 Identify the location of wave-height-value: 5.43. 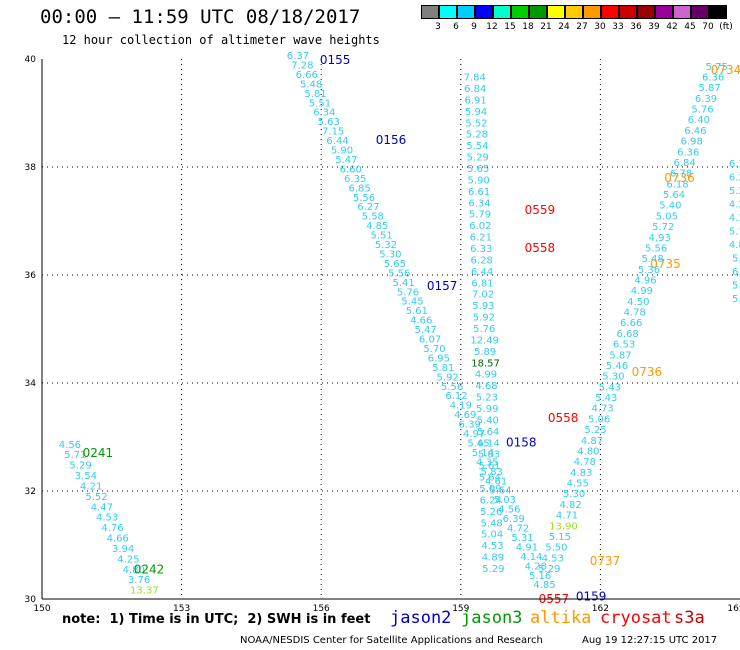
(606, 398).